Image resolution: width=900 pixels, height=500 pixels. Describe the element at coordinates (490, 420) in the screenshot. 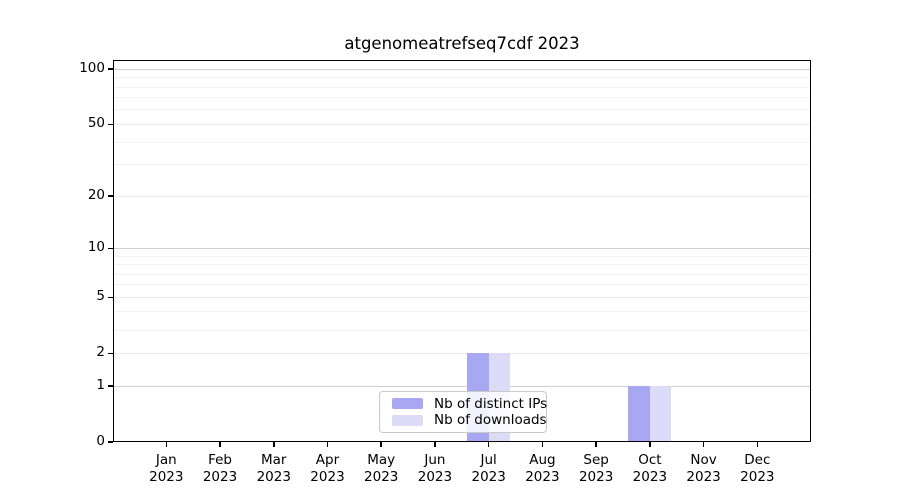

I see `legend-label-downloads: Nb of downloads` at that location.